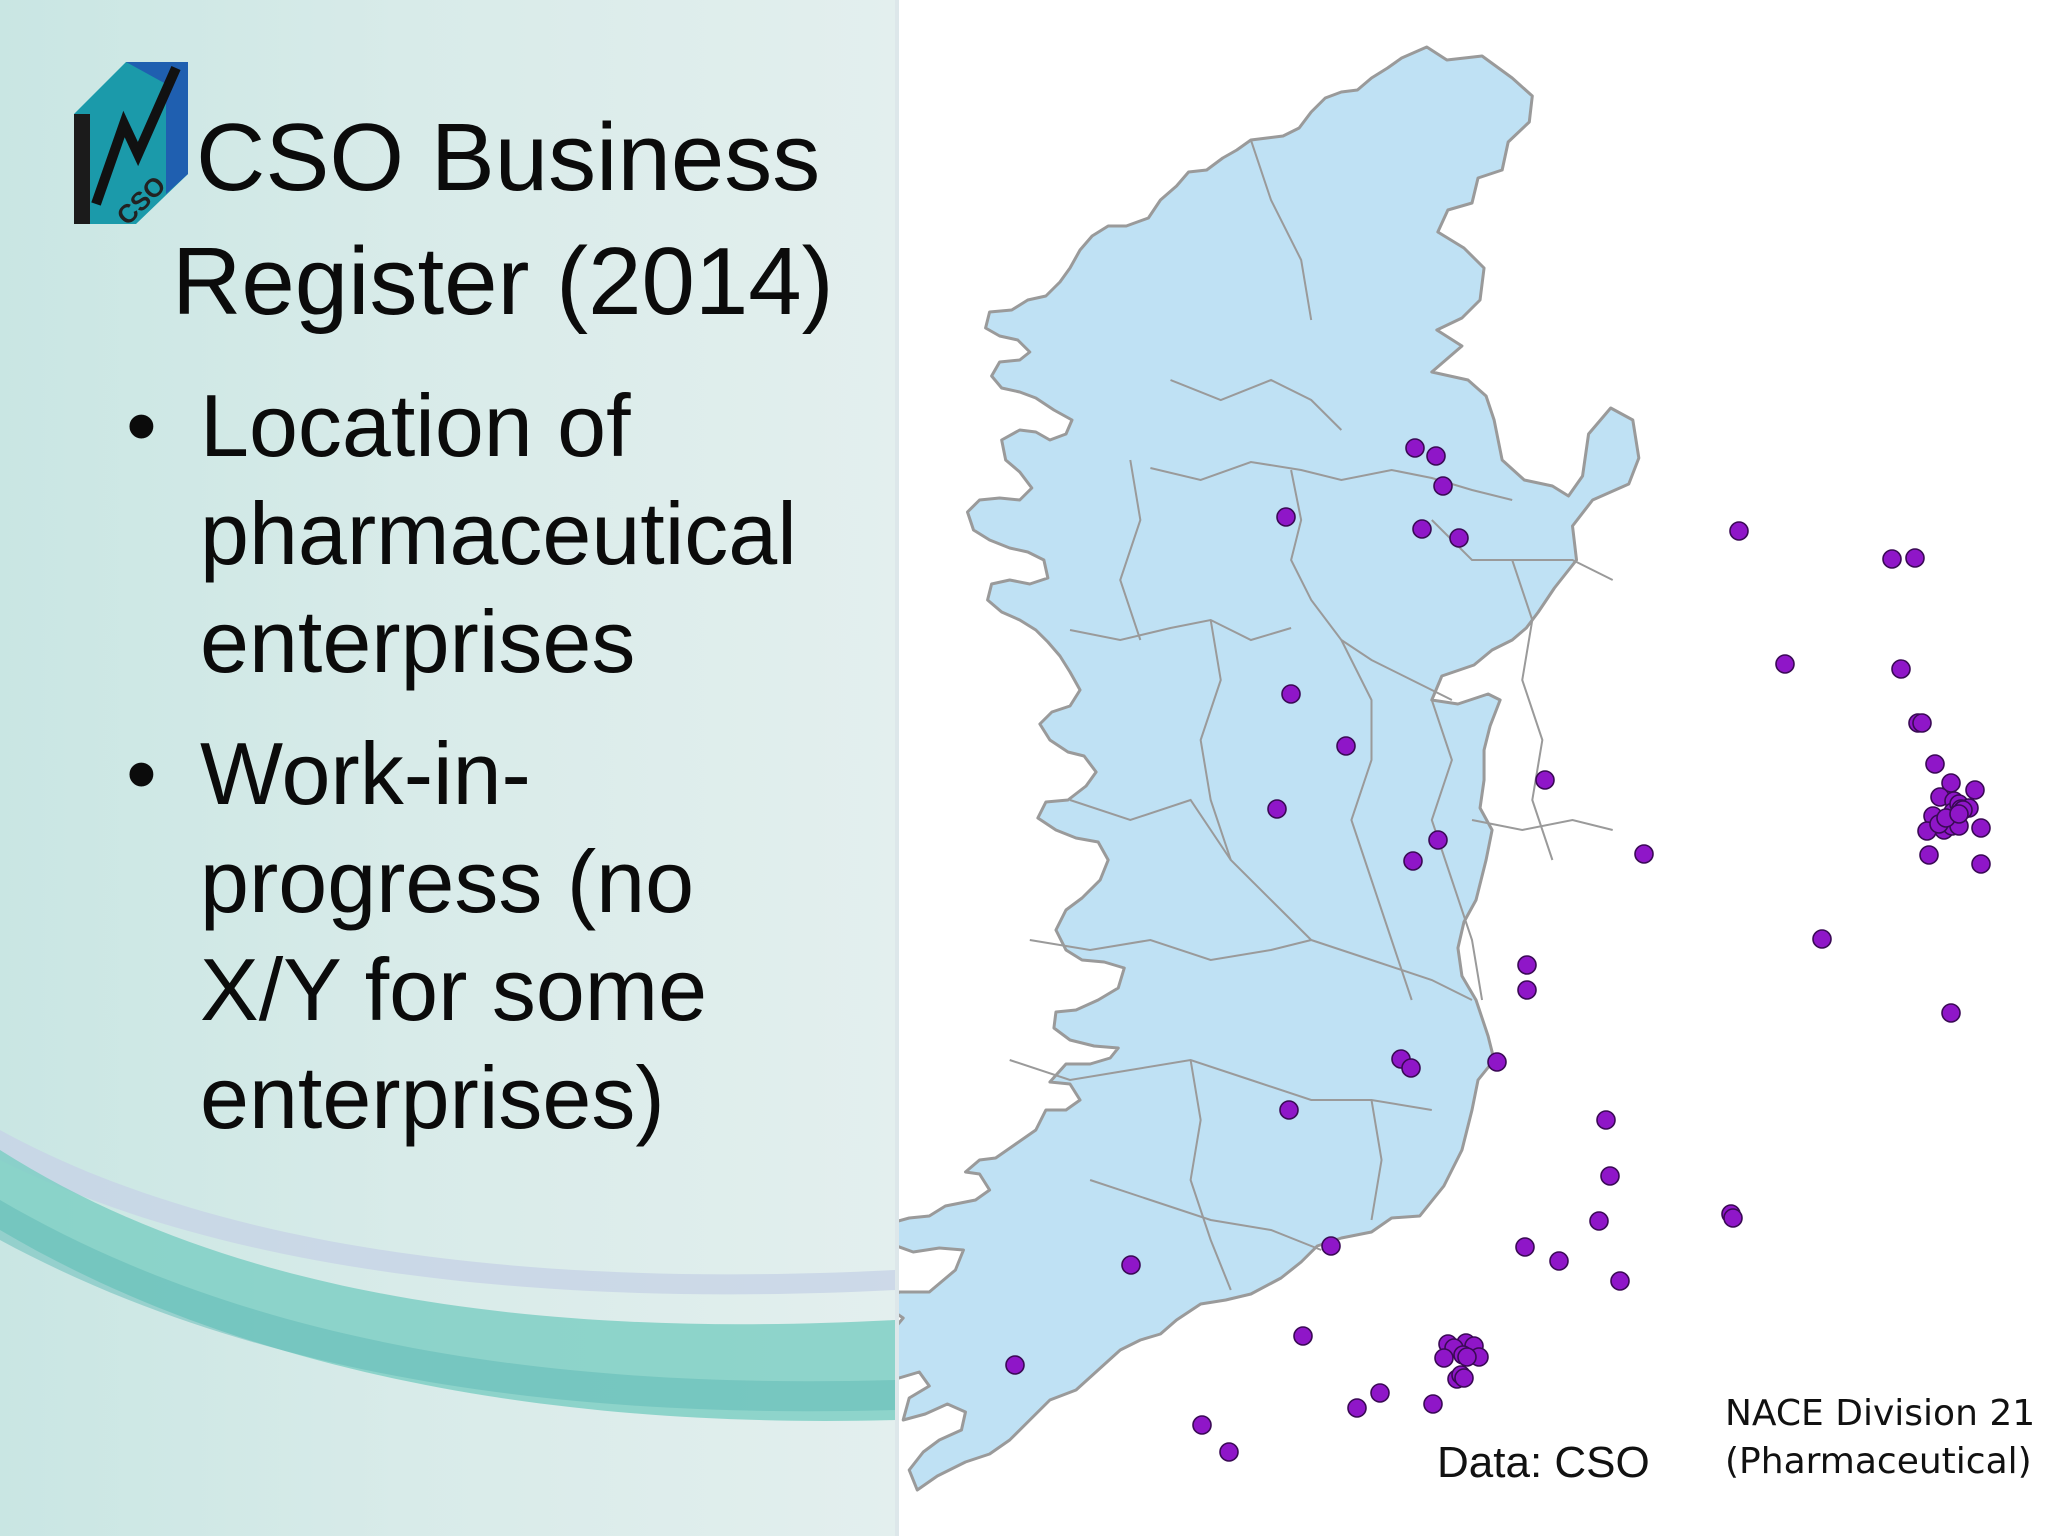  What do you see at coordinates (447, 1275) in the screenshot?
I see `decorative-swoosh` at bounding box center [447, 1275].